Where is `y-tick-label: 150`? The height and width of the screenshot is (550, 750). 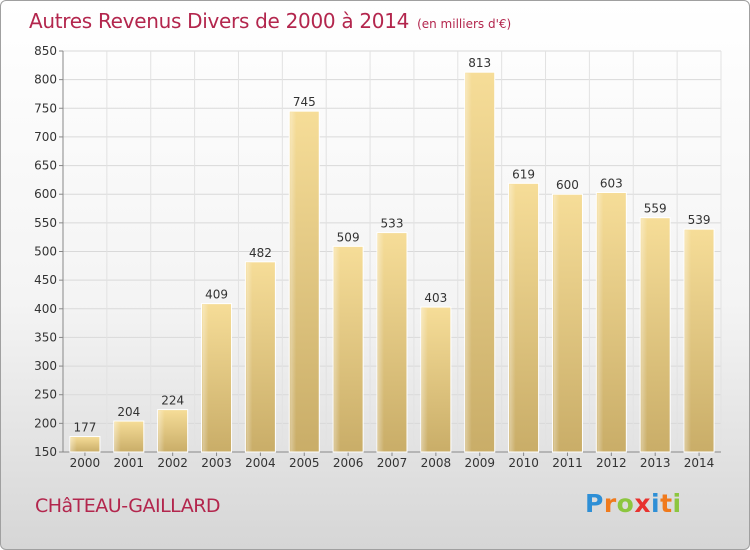 y-tick-label: 150 is located at coordinates (45, 452).